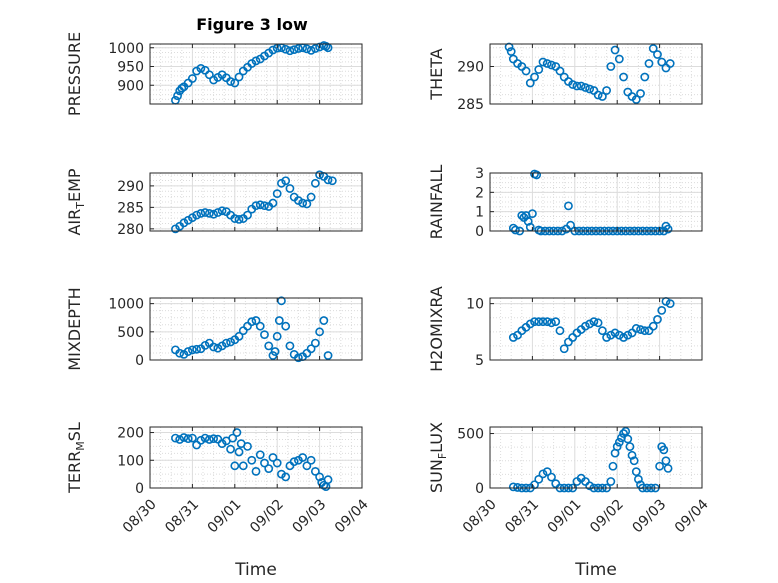 This screenshot has height=583, width=778. I want to click on y-tick-label: 290, so click(470, 68).